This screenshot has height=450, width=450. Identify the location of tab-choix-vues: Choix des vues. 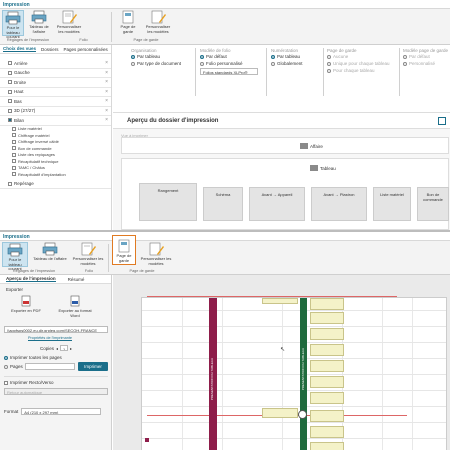
(20, 49).